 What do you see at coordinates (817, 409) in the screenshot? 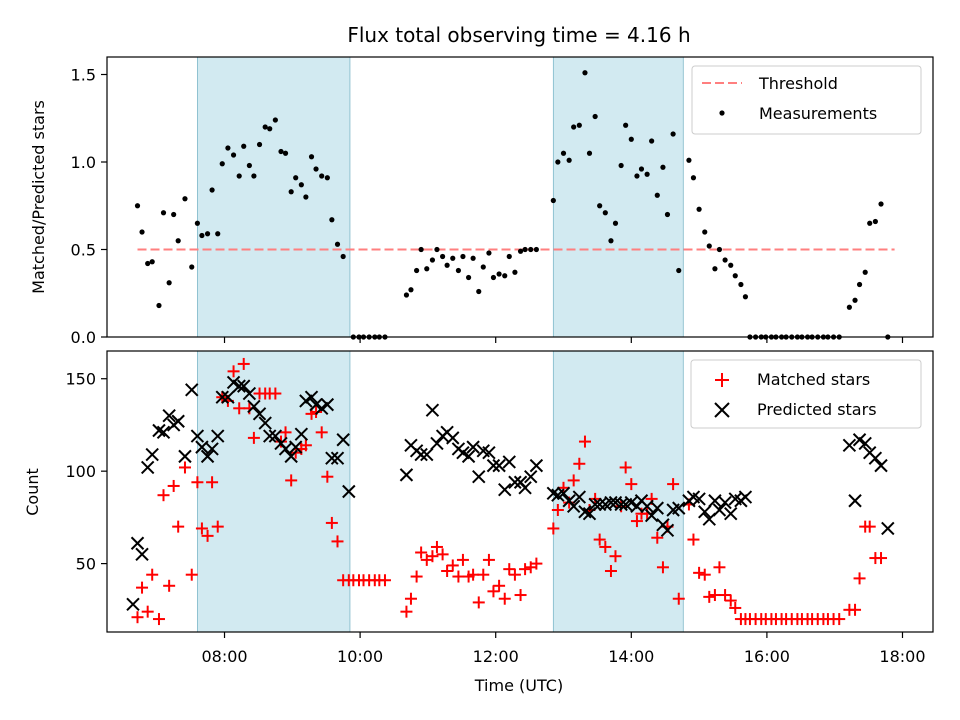
I see `predicted-stars-legend-label: Predicted stars` at bounding box center [817, 409].